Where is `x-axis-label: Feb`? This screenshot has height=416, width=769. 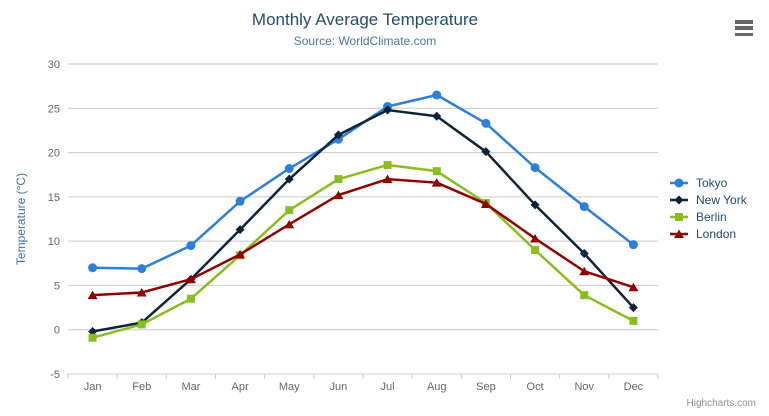
x-axis-label: Feb is located at coordinates (141, 387).